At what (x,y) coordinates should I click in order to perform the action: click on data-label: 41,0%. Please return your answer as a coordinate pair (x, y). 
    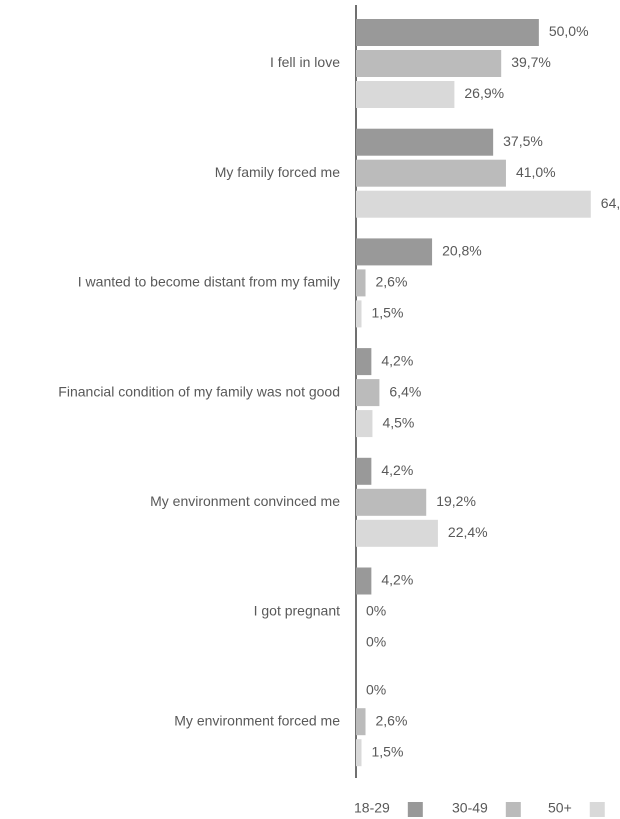
    Looking at the image, I should click on (536, 172).